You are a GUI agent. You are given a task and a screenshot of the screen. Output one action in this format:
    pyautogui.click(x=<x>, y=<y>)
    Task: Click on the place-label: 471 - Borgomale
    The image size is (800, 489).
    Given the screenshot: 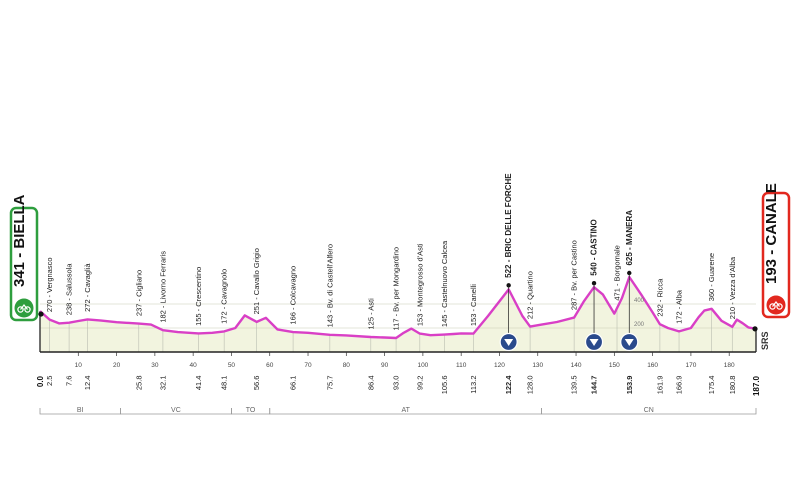 What is the action you would take?
    pyautogui.click(x=617, y=272)
    